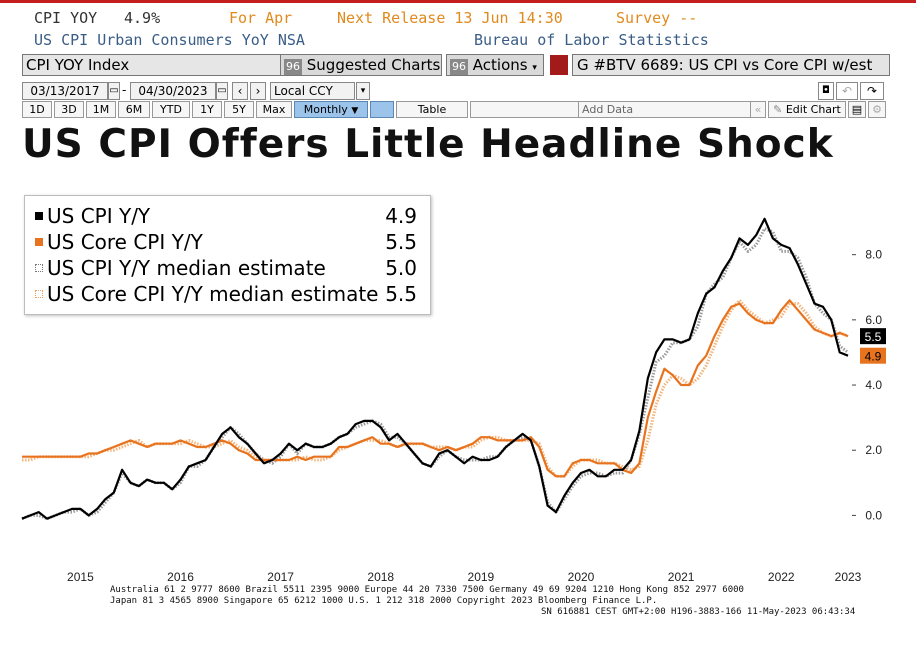  Describe the element at coordinates (778, 109) in the screenshot. I see `pencil-icon: ✎` at that location.